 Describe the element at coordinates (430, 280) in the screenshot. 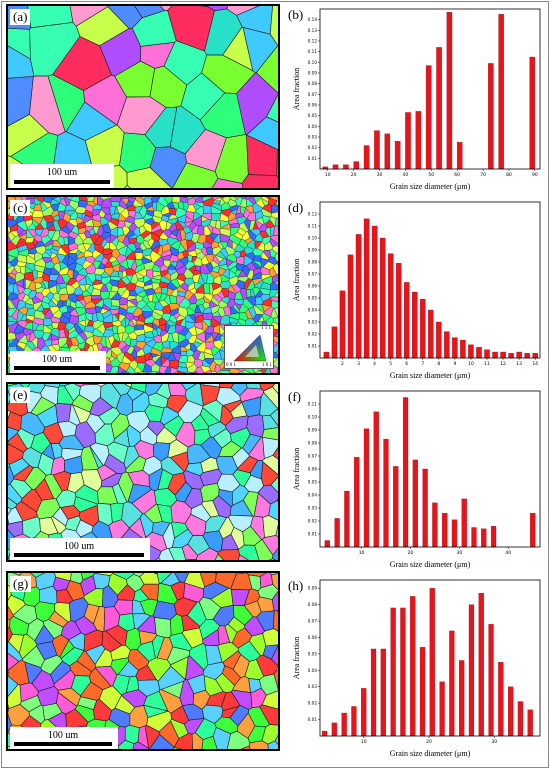

I see `plot-frame` at that location.